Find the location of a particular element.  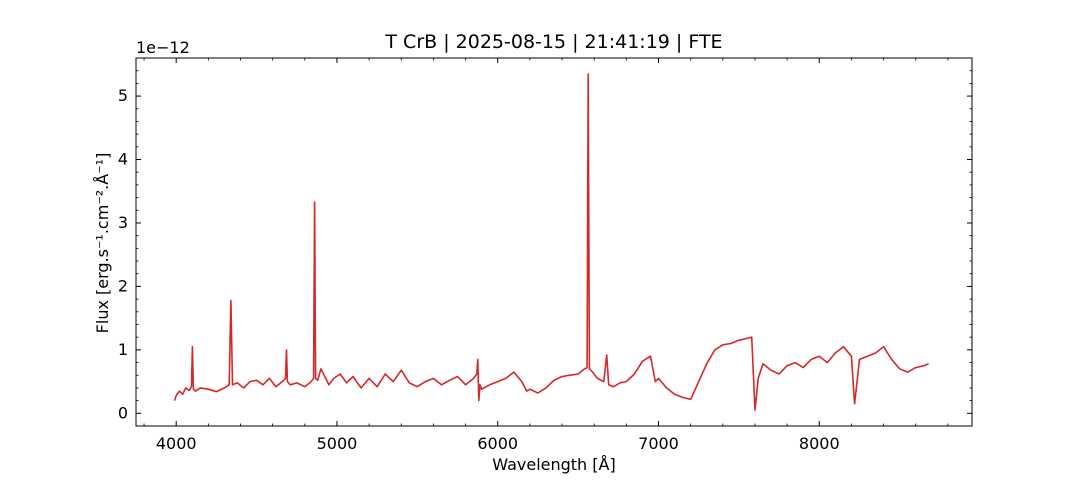

x-tick-label: 4000 is located at coordinates (176, 443).